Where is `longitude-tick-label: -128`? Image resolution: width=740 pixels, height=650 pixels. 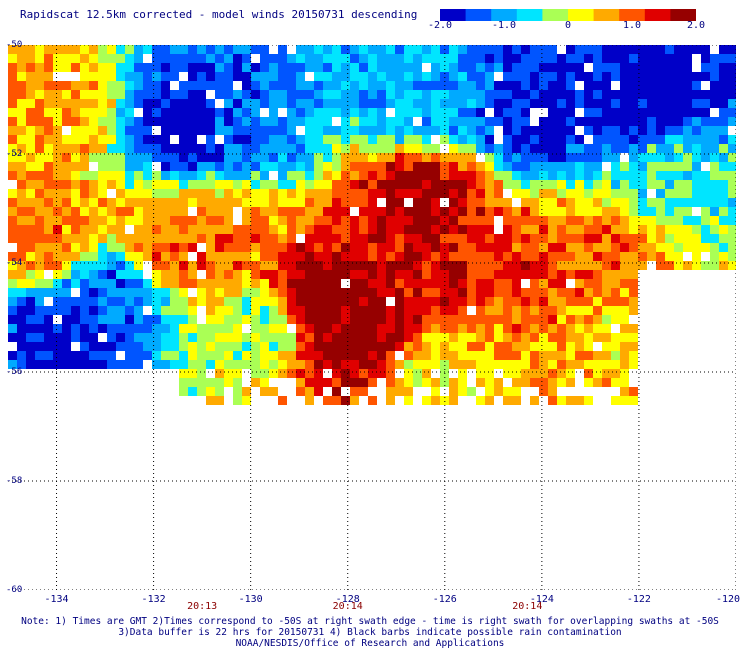
longitude-tick-label: -128 is located at coordinates (347, 599).